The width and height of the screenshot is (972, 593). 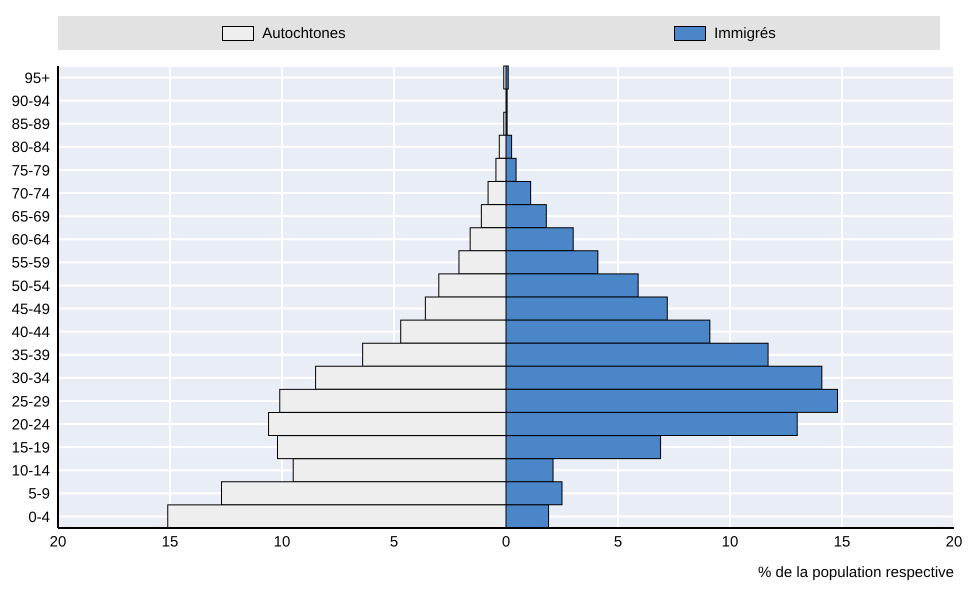 I want to click on y-tick-label: 10-14, so click(x=31, y=471).